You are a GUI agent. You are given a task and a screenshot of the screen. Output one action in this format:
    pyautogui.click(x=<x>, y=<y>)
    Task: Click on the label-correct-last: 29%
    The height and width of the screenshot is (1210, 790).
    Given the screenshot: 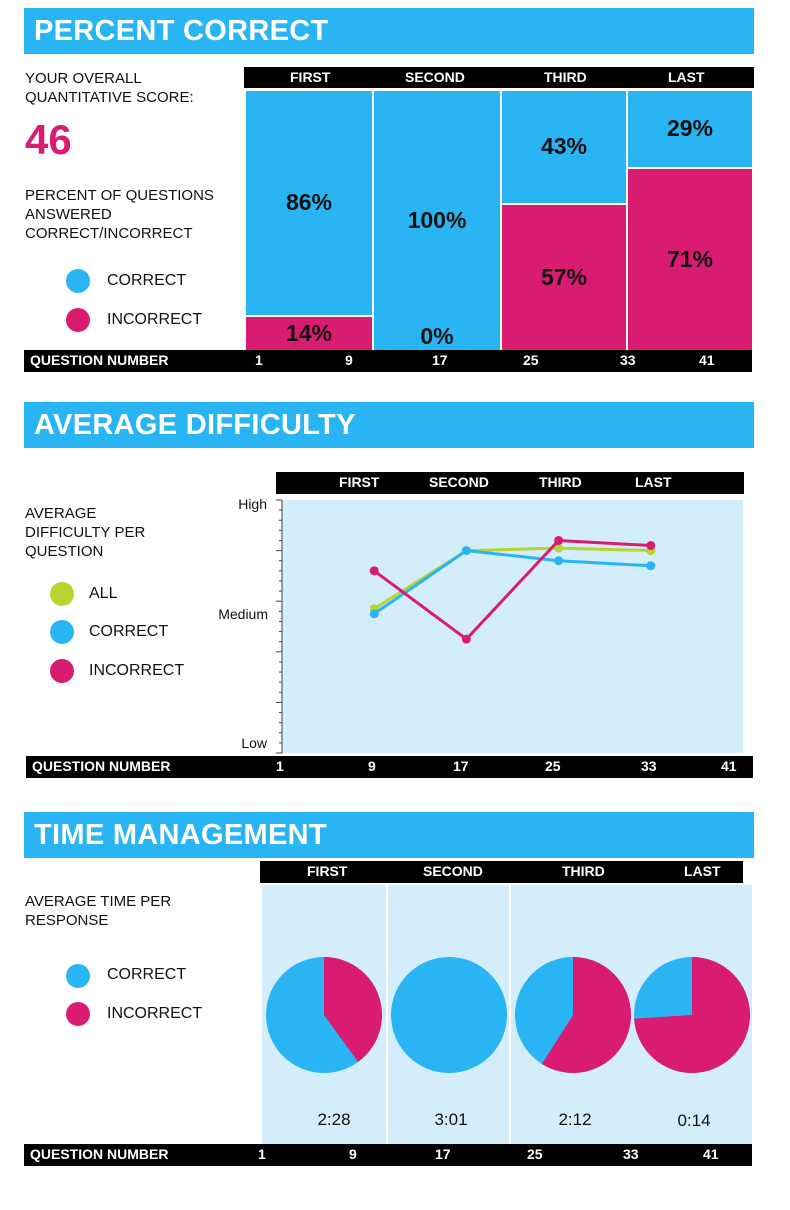 What is the action you would take?
    pyautogui.click(x=690, y=128)
    